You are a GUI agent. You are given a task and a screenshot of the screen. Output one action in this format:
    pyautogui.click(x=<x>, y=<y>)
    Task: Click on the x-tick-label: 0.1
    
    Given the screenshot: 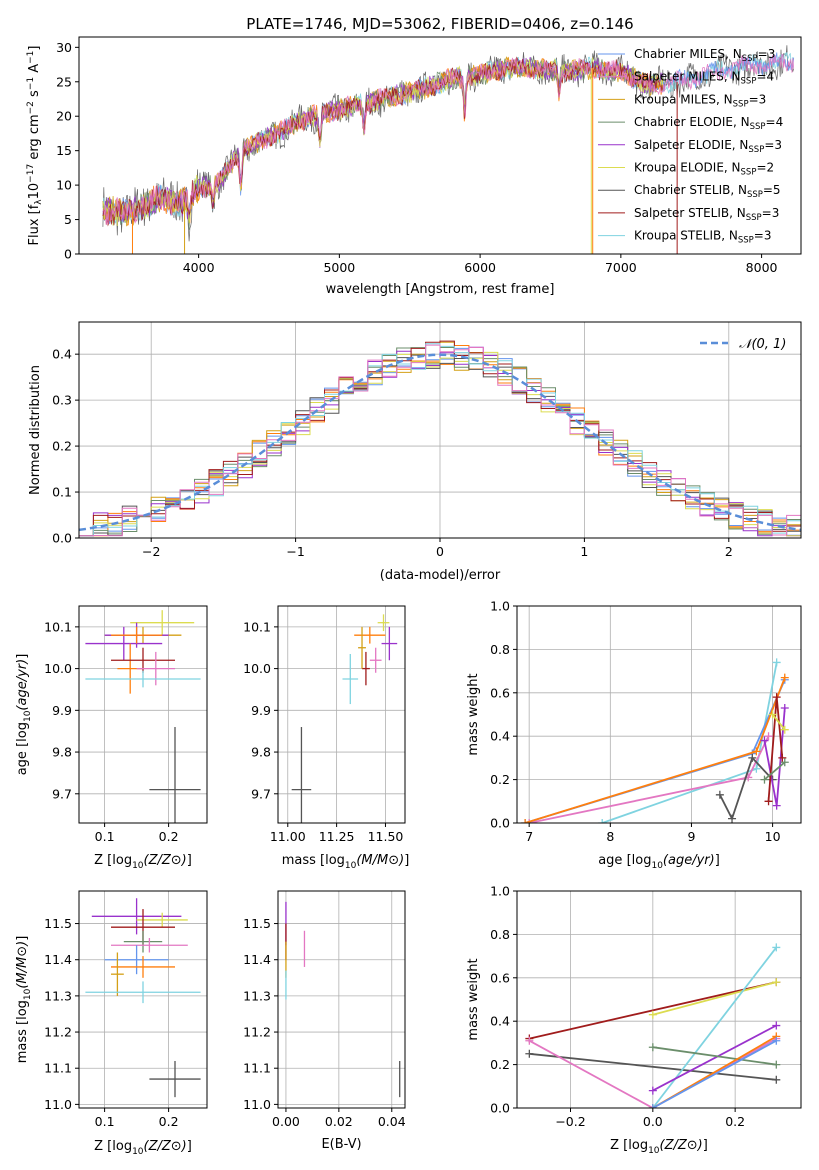 What is the action you would take?
    pyautogui.click(x=105, y=836)
    